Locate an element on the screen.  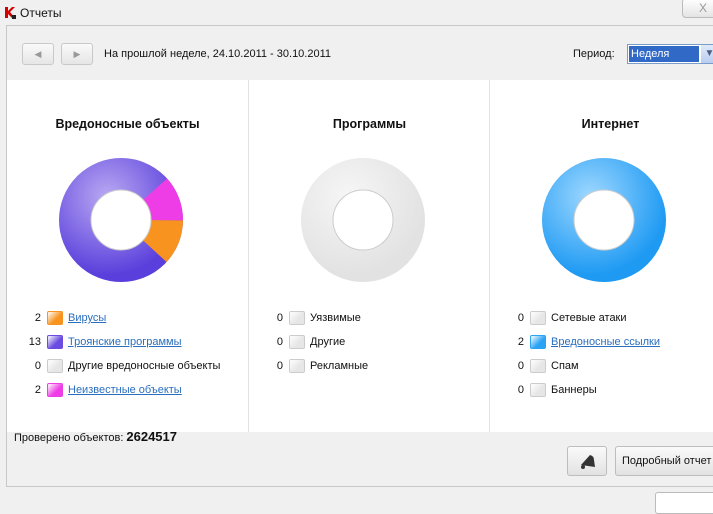
kaspersky-logo-icon is located at coordinates (10, 13).